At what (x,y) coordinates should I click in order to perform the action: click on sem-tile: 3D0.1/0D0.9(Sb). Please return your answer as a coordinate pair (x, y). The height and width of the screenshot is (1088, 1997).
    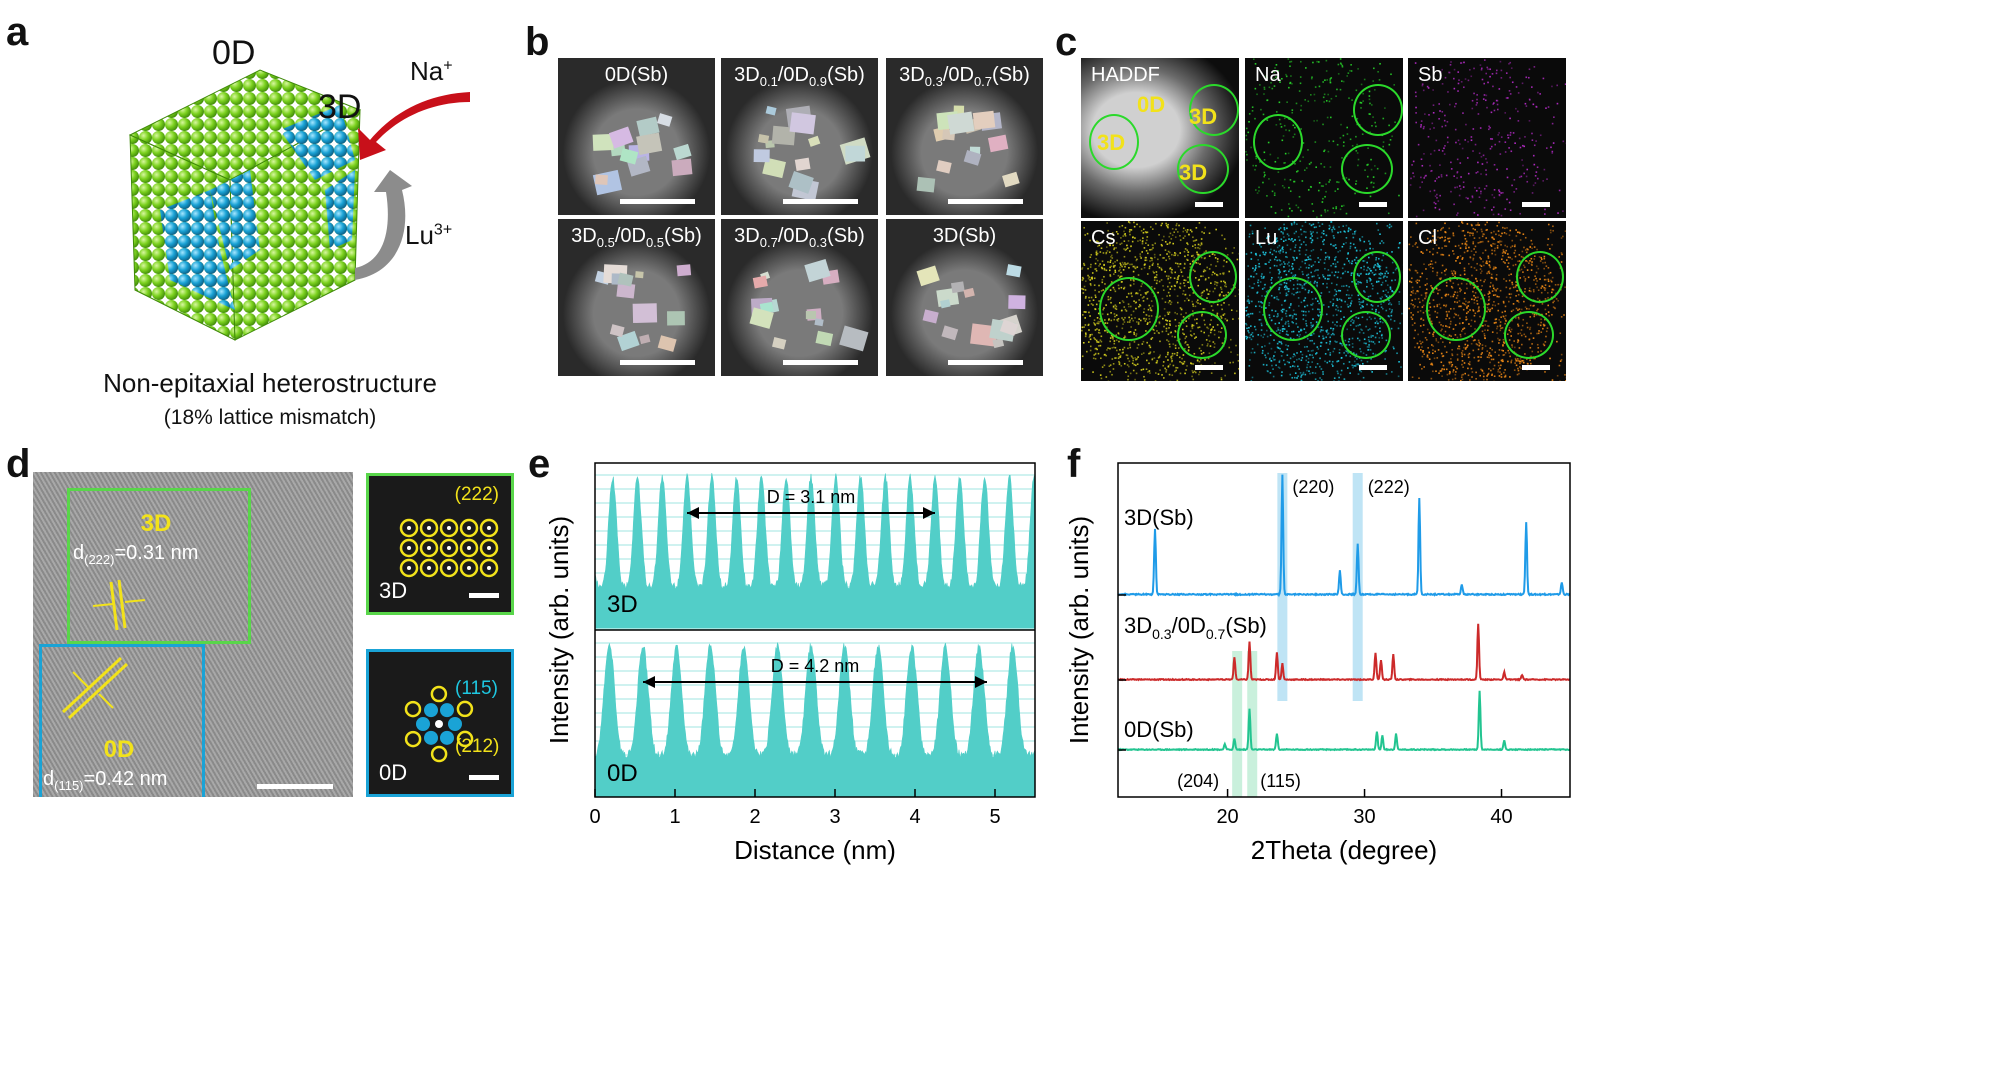
    Looking at the image, I should click on (799, 136).